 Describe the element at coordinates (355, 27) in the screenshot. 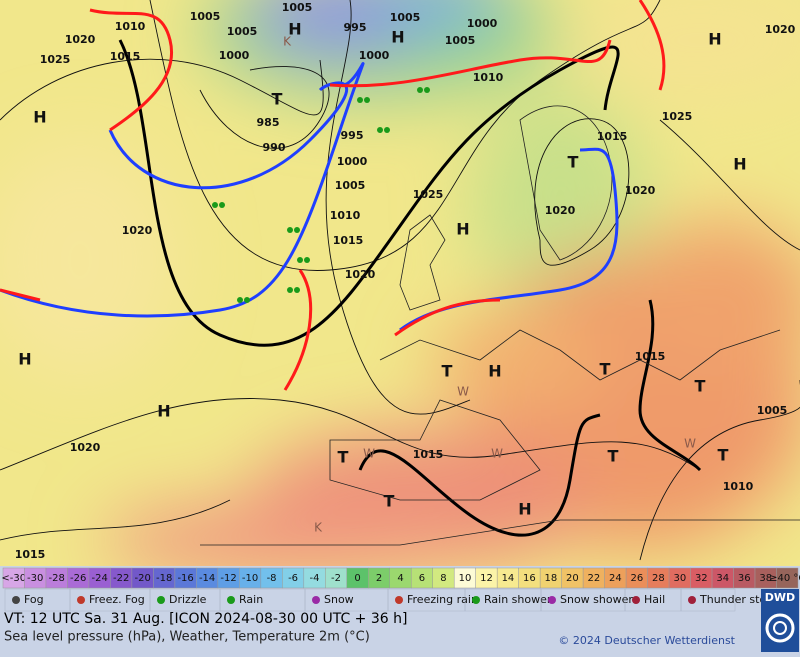

I see `isobar-label: 995` at that location.